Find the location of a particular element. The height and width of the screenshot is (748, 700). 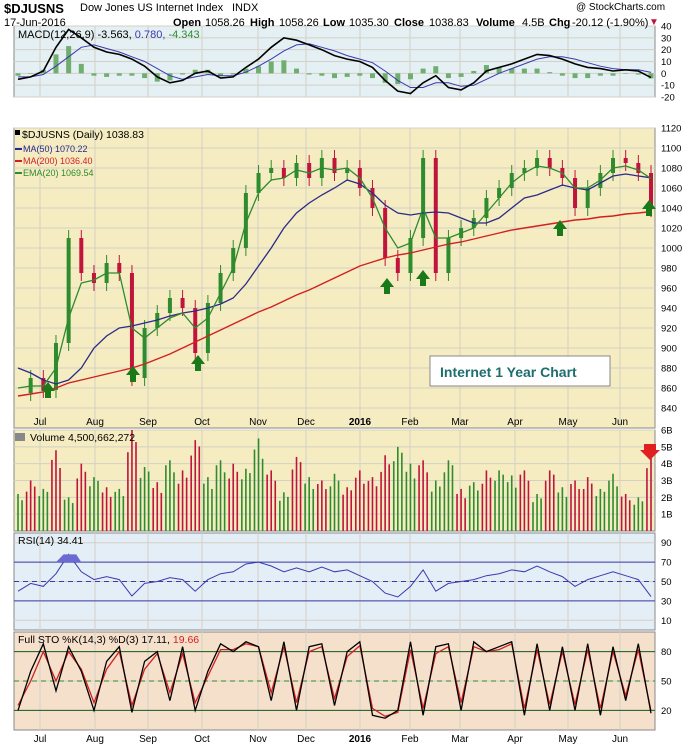

volume-value: 4.5B is located at coordinates (533, 23).